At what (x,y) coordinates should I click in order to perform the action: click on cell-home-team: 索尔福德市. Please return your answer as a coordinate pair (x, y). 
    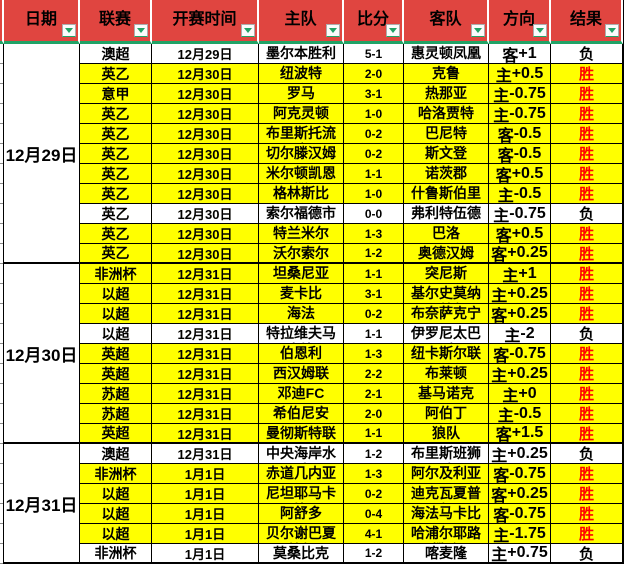
    Looking at the image, I should click on (301, 214).